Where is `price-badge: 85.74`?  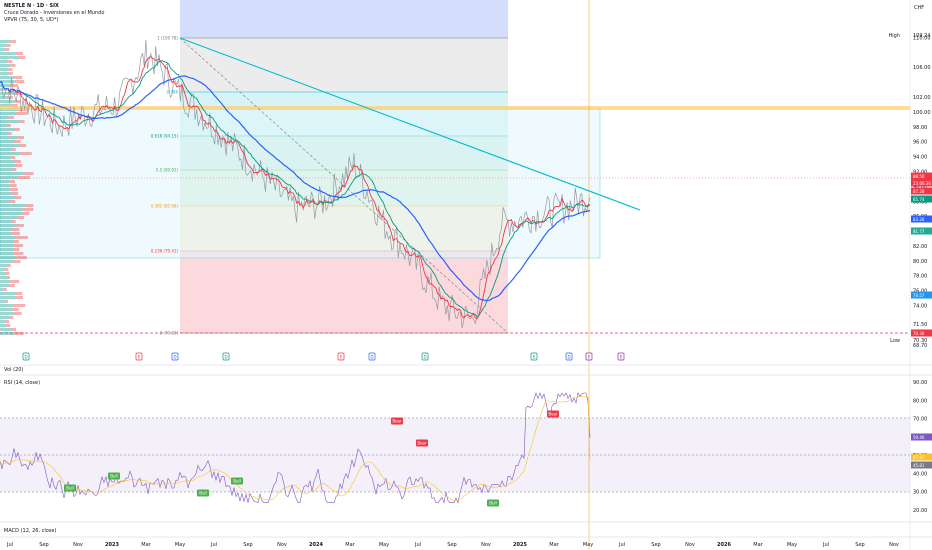 price-badge: 85.74 is located at coordinates (921, 199).